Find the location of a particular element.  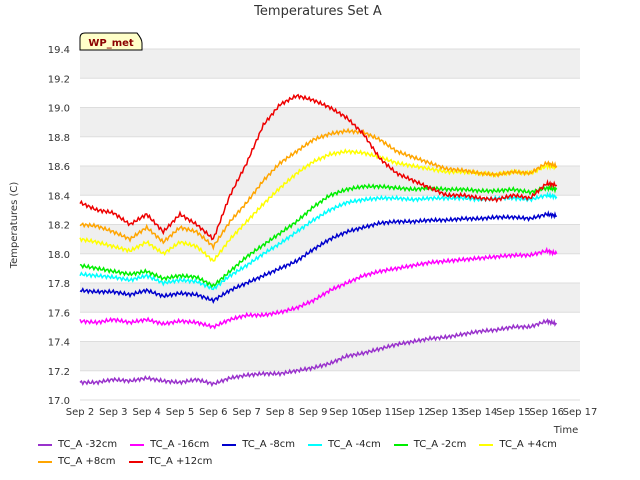

y-tick-label: 17.2 is located at coordinates (59, 372).